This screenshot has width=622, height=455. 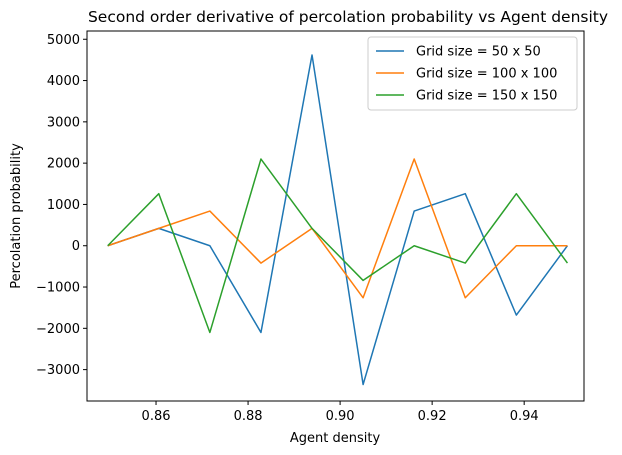 What do you see at coordinates (248, 416) in the screenshot?
I see `x-tick-label: 0.88` at bounding box center [248, 416].